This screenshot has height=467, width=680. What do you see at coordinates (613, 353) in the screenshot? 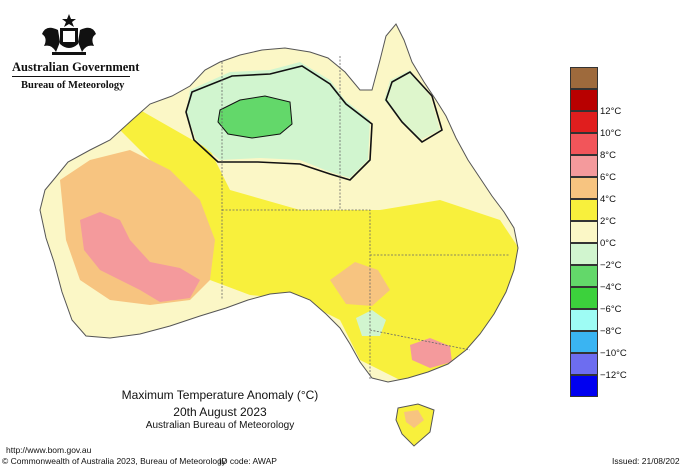
I see `legend-label: −10°C` at bounding box center [613, 353].